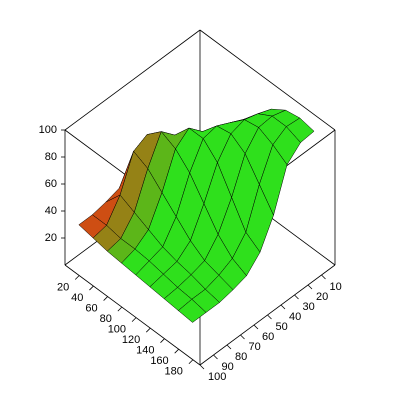 The width and height of the screenshot is (400, 400). I want to click on x-tick-label: 100, so click(117, 330).